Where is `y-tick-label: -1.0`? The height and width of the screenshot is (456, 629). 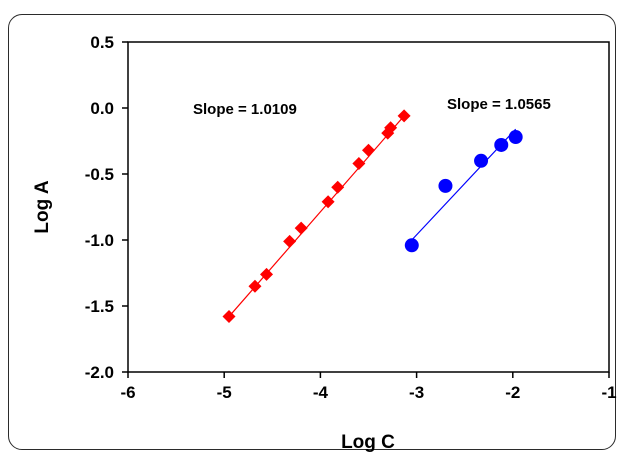 y-tick-label: -1.0 is located at coordinates (99, 240).